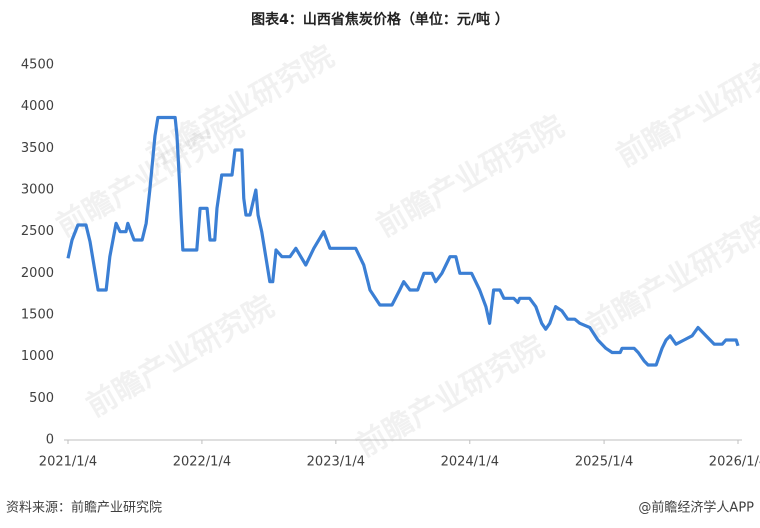 The image size is (760, 528). I want to click on y-tick-label: 500, so click(41, 398).